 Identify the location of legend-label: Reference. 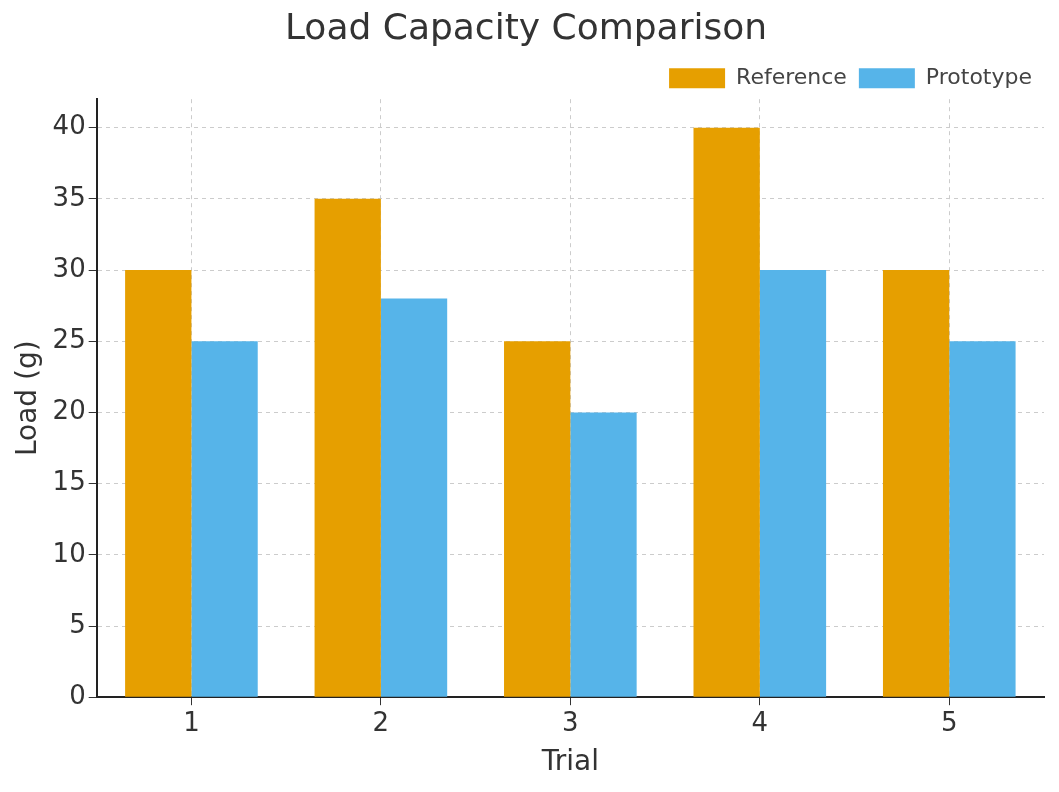
(791, 76).